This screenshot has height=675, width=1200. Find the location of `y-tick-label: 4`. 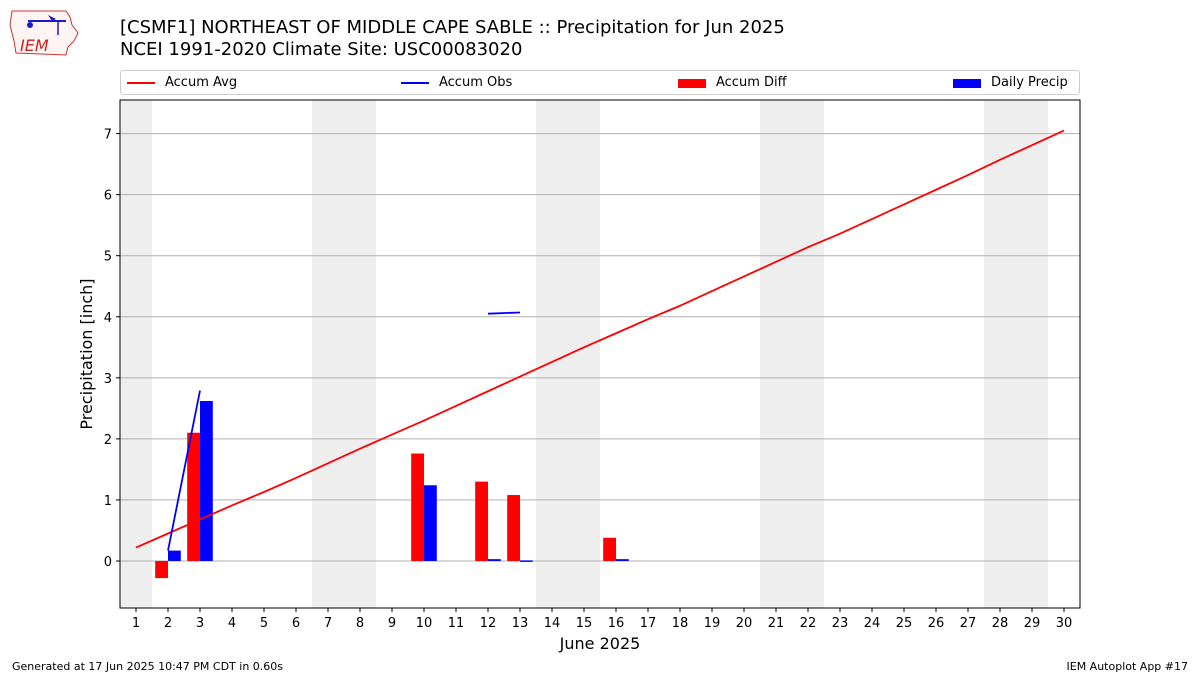

y-tick-label: 4 is located at coordinates (108, 318).